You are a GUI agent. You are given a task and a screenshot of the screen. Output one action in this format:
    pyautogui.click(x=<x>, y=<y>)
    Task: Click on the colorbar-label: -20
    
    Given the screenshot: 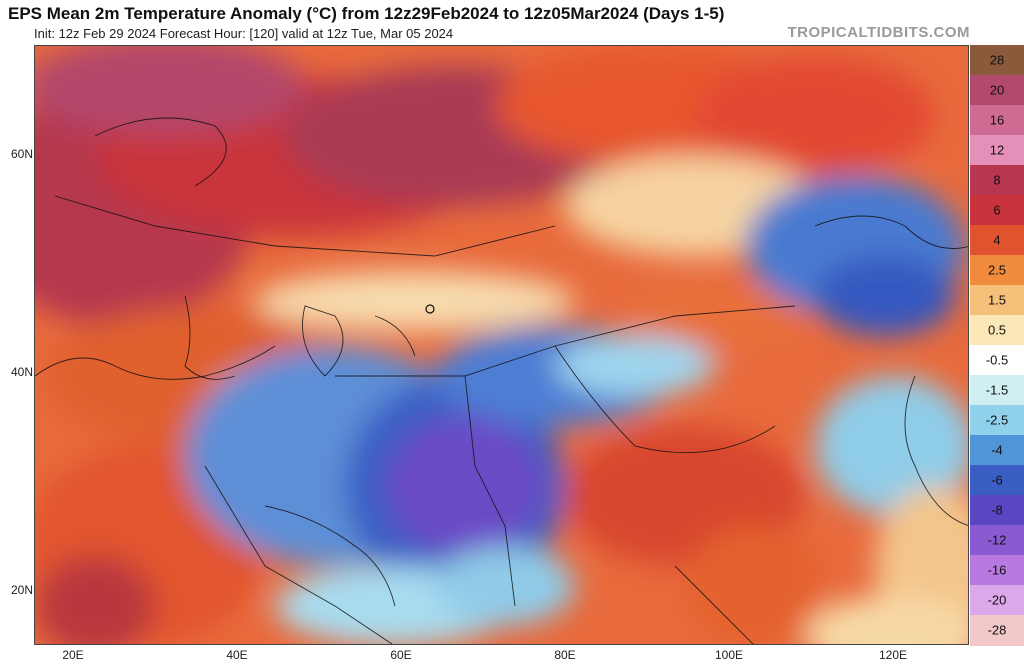 What is the action you would take?
    pyautogui.click(x=997, y=600)
    